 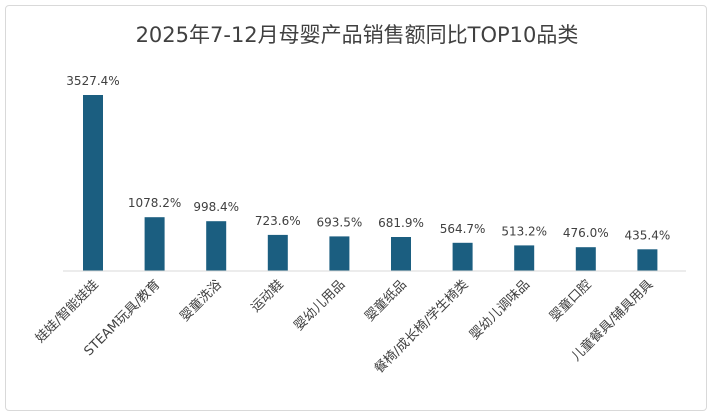 I want to click on data-label: 3527.4%, so click(x=92, y=81).